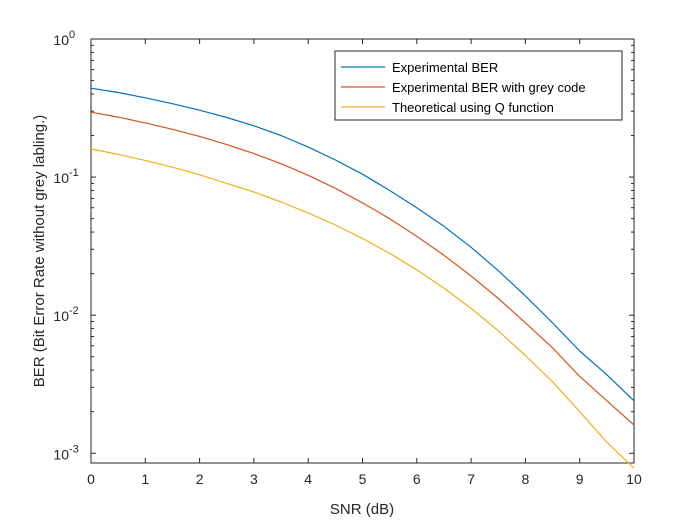 The image size is (700, 525). Describe the element at coordinates (200, 479) in the screenshot. I see `x-tick-label: 2` at that location.